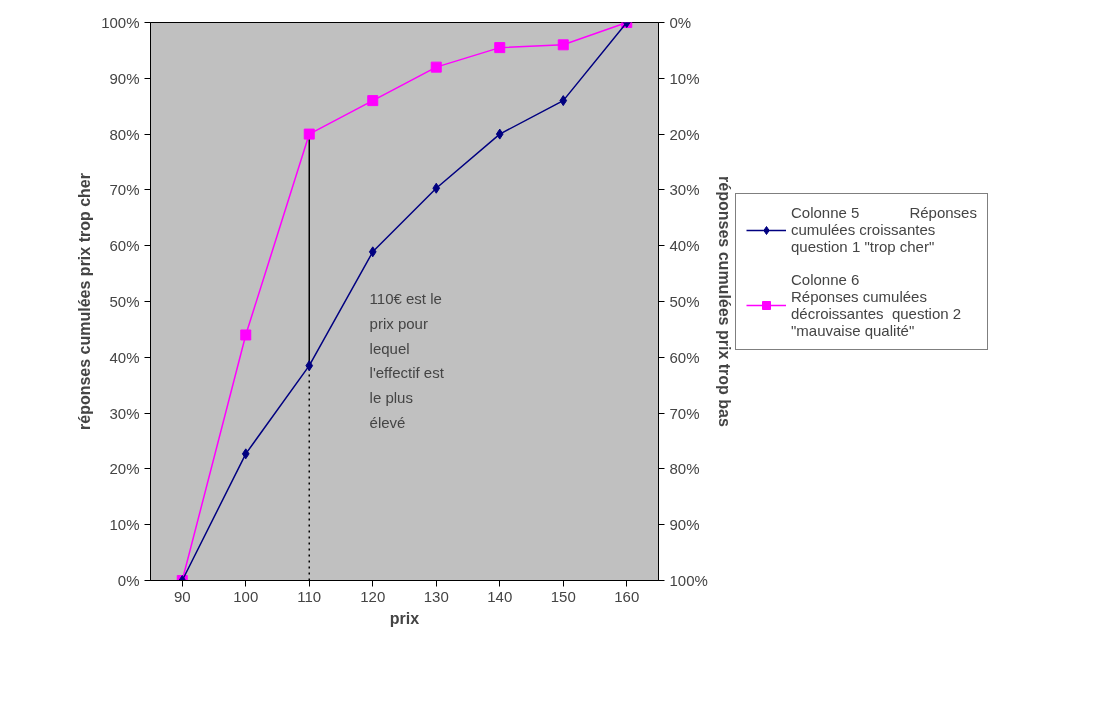 Image resolution: width=1114 pixels, height=707 pixels. I want to click on y2-tick-label: 40%, so click(684, 246).